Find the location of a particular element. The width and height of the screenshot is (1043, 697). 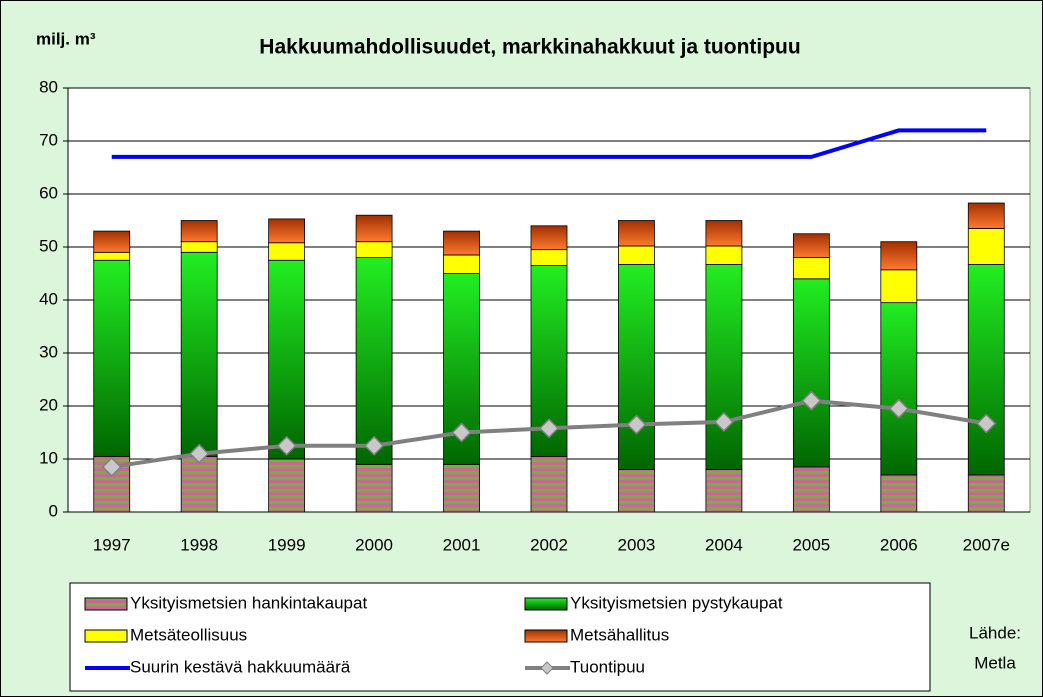

legend-label: Yksityismetsien pystykaupat is located at coordinates (676, 602).